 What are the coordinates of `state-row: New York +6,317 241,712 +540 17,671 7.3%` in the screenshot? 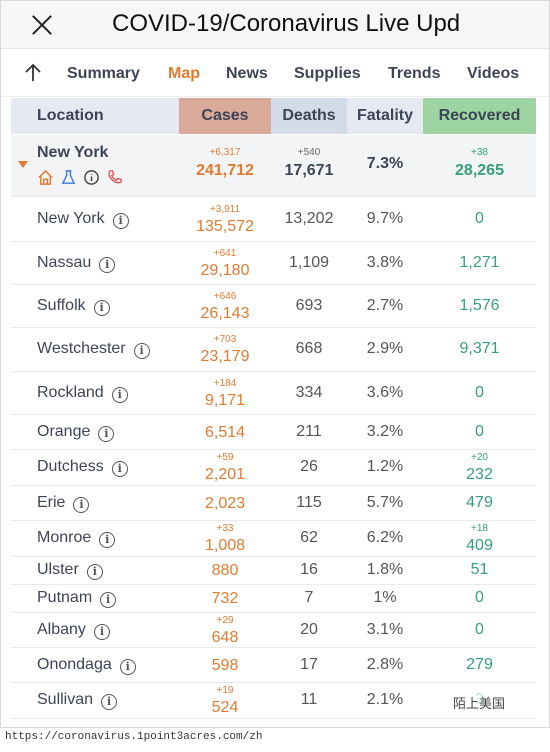 It's located at (273, 166).